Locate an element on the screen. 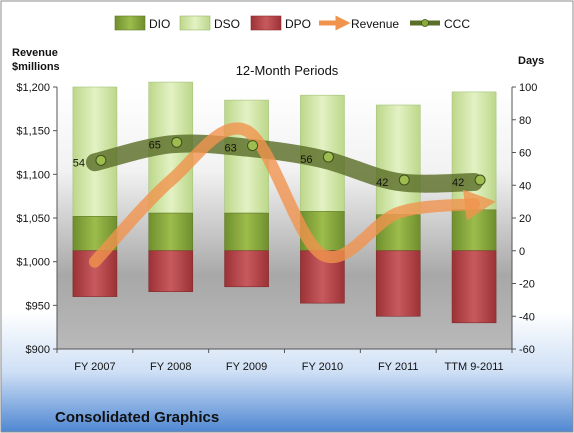 The image size is (574, 433). legend: DIO DSO DPO Revenue CCC is located at coordinates (292, 23).